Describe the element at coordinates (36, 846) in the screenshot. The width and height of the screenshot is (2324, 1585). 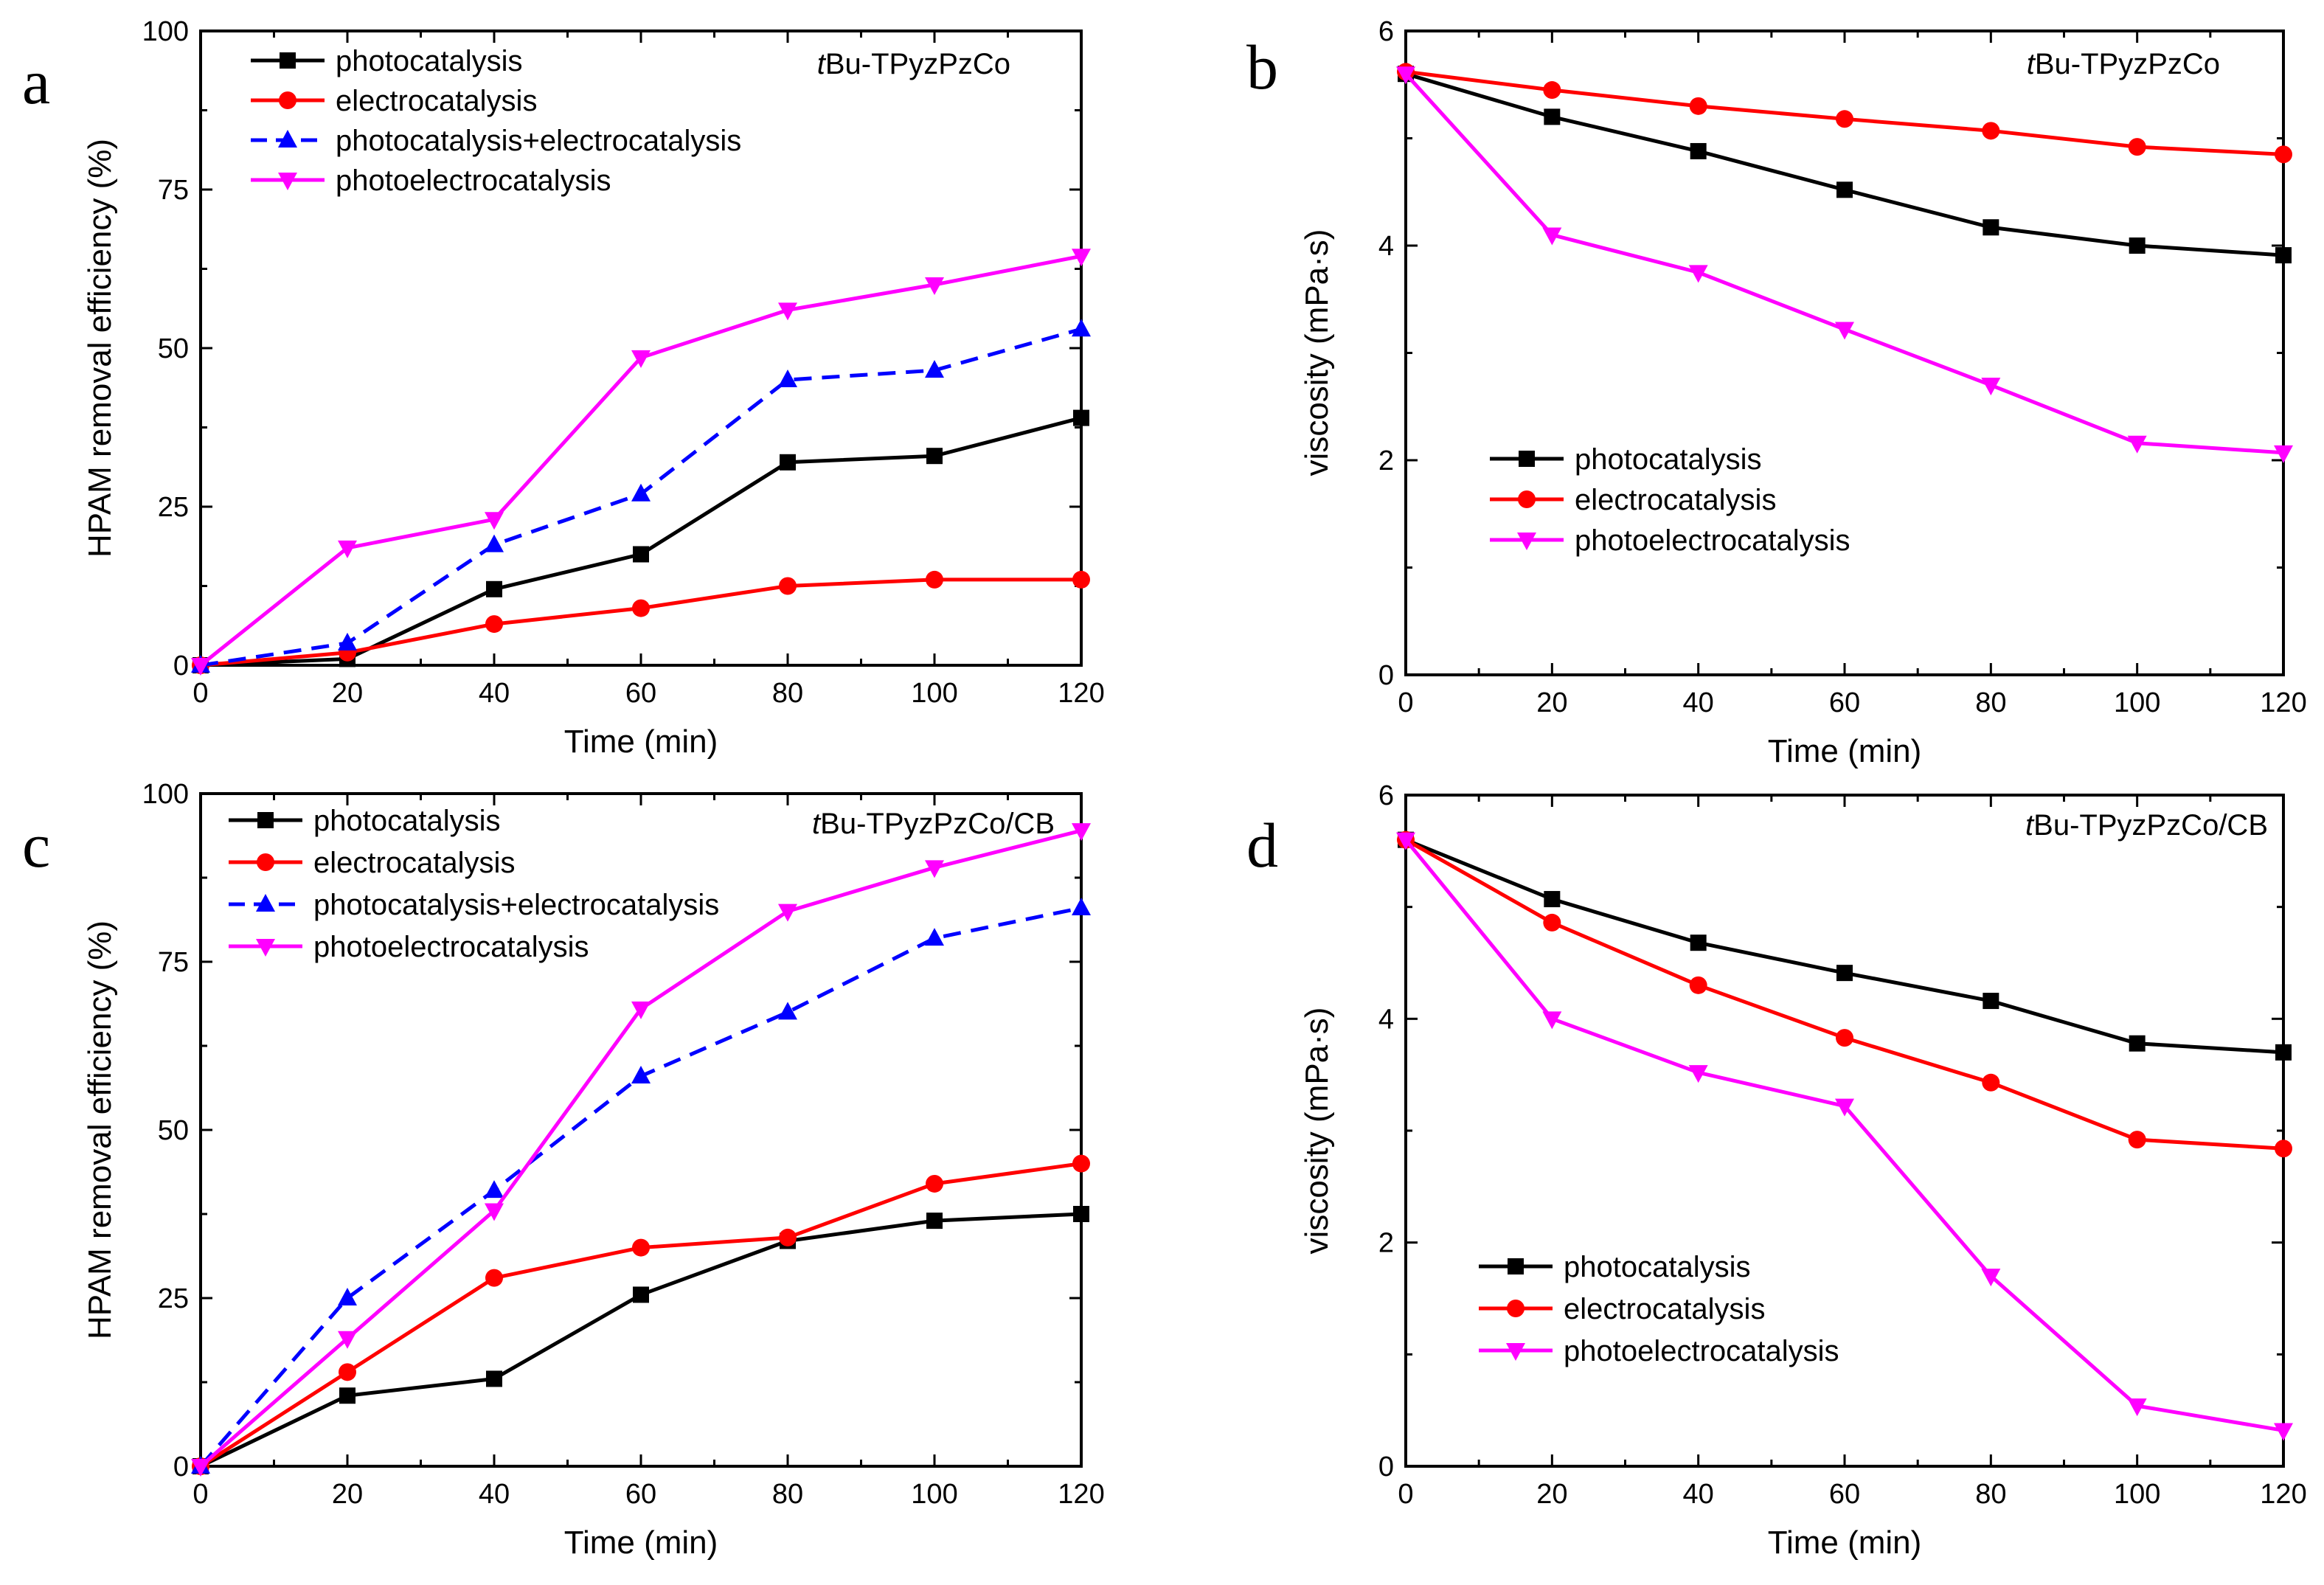
I see `panel-letter: c` at that location.